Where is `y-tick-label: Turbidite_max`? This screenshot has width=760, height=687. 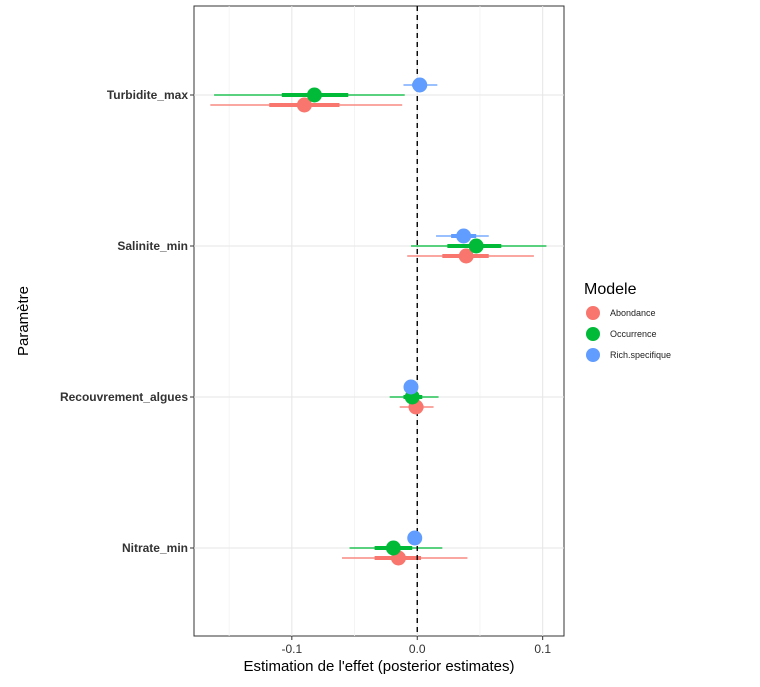 y-tick-label: Turbidite_max is located at coordinates (147, 95).